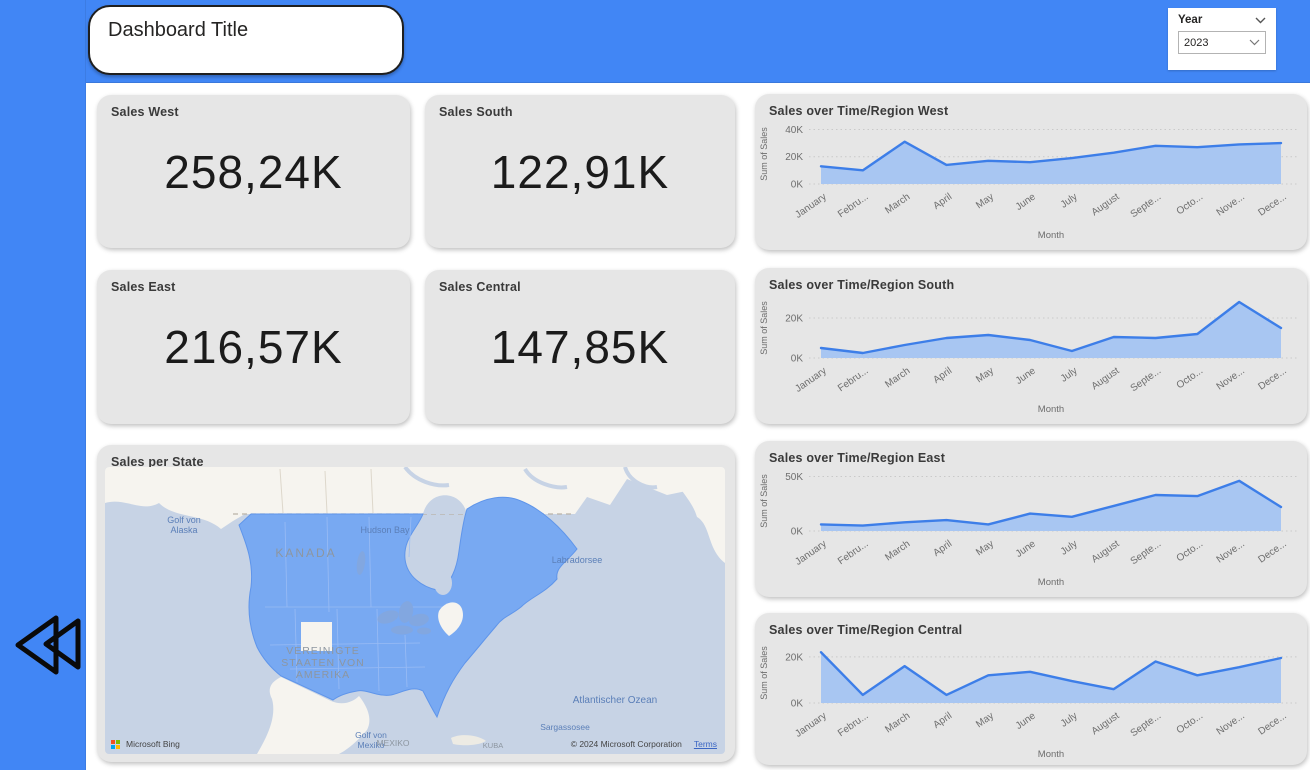 The height and width of the screenshot is (770, 1310). What do you see at coordinates (289, 702) in the screenshot?
I see `map-land-baja` at bounding box center [289, 702].